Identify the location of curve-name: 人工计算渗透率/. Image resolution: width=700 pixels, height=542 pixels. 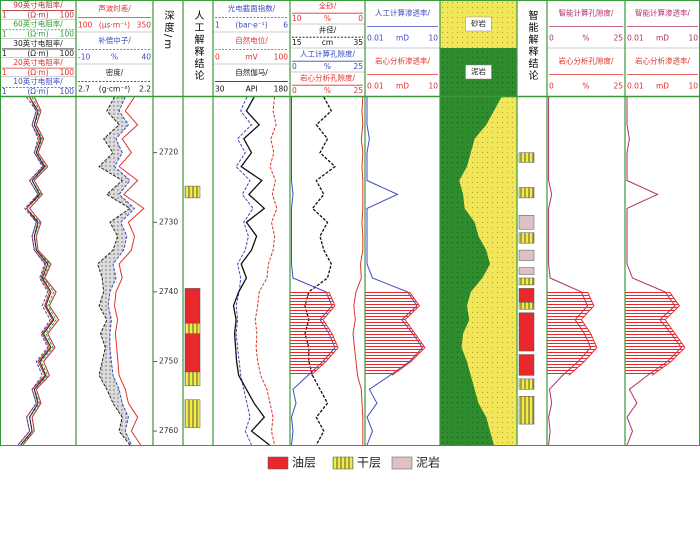
(402, 12).